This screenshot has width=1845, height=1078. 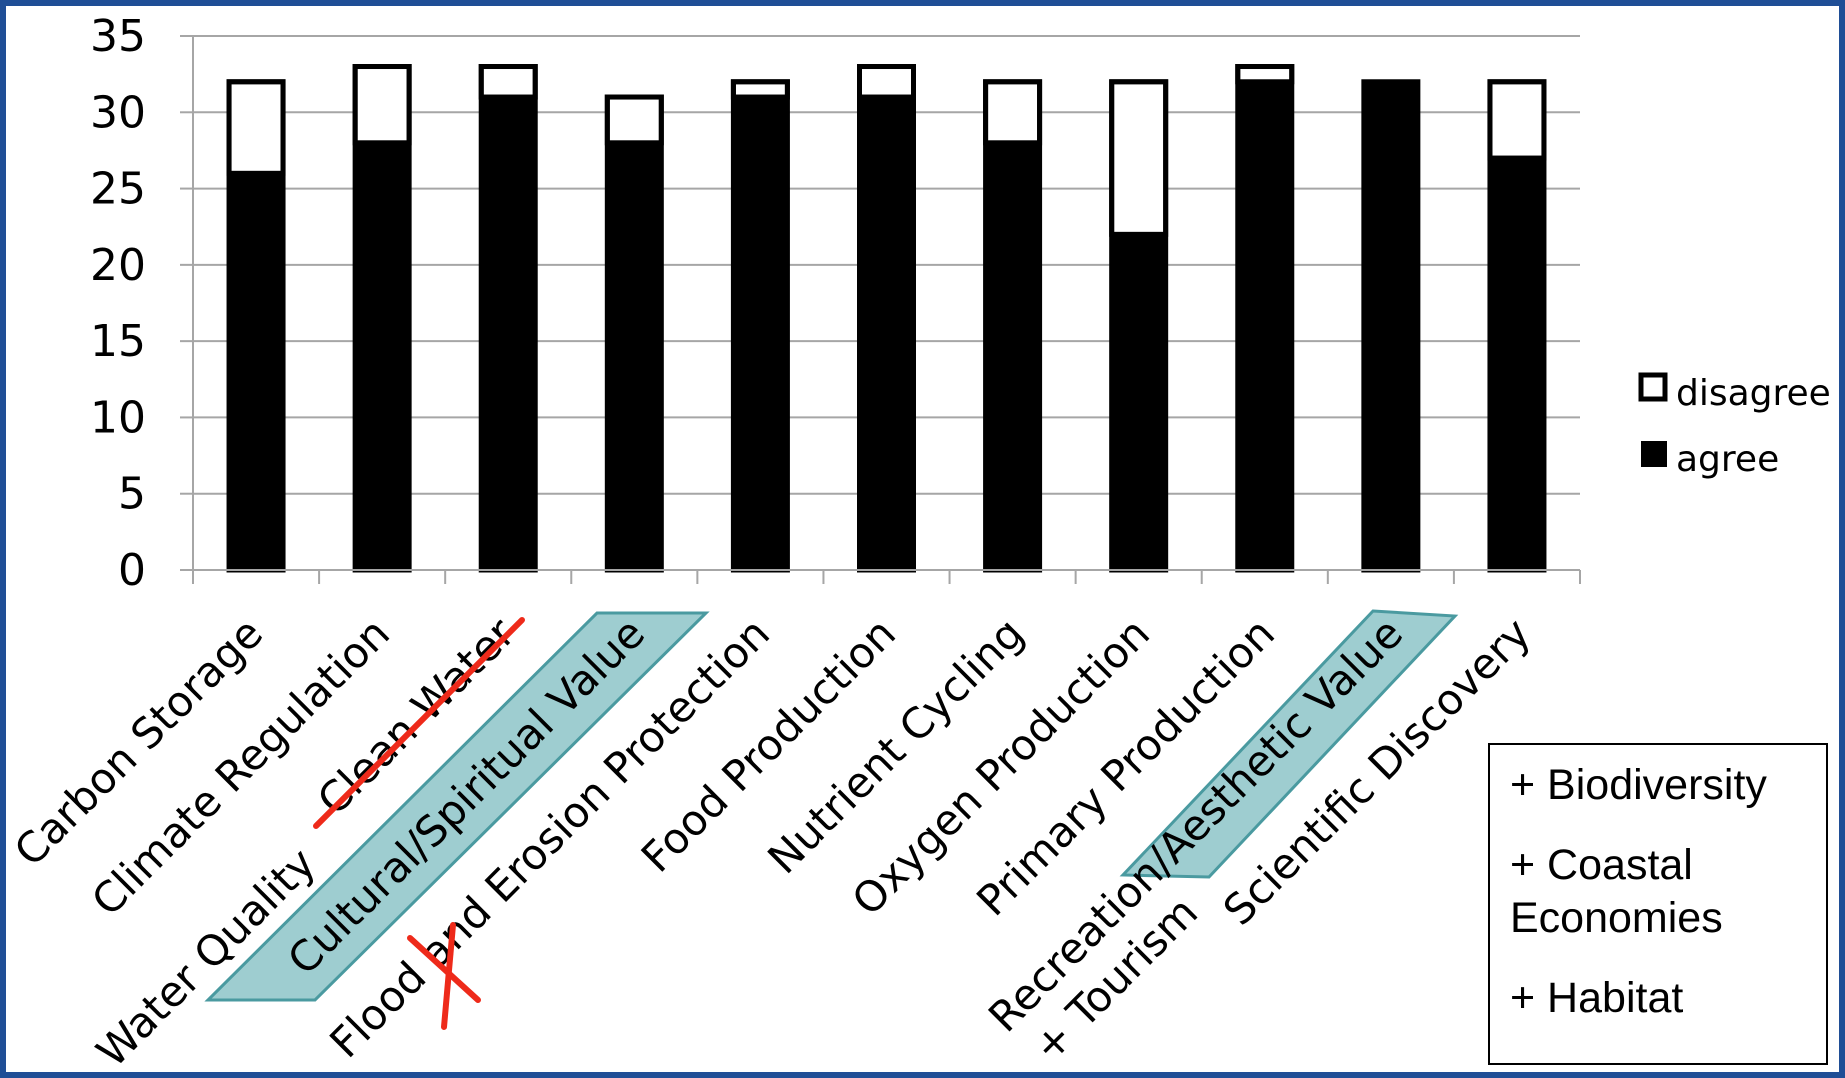 I want to click on y-tick-label-15: 15, so click(x=118, y=341).